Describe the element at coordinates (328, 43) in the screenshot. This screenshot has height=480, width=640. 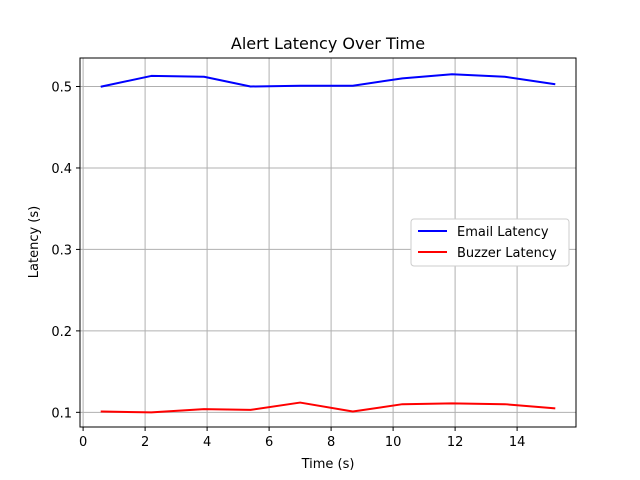
I see `chart-title: Alert Latency Over Time` at that location.